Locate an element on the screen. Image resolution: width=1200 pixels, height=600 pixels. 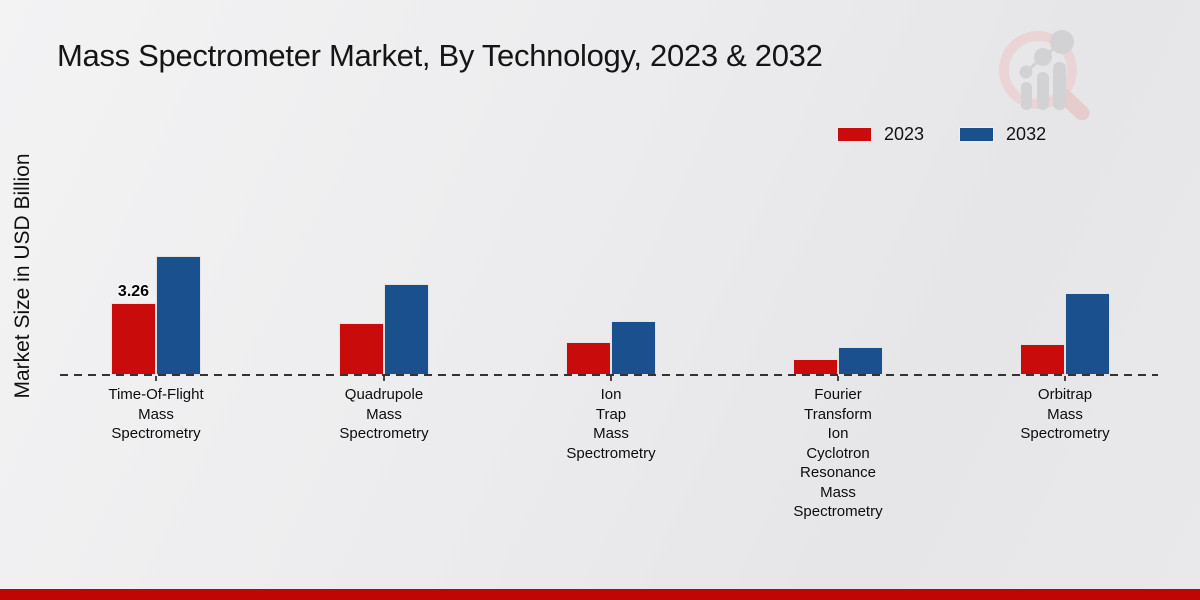
bar-2032-time-of-flight-mass-spectrometry is located at coordinates (178, 315).